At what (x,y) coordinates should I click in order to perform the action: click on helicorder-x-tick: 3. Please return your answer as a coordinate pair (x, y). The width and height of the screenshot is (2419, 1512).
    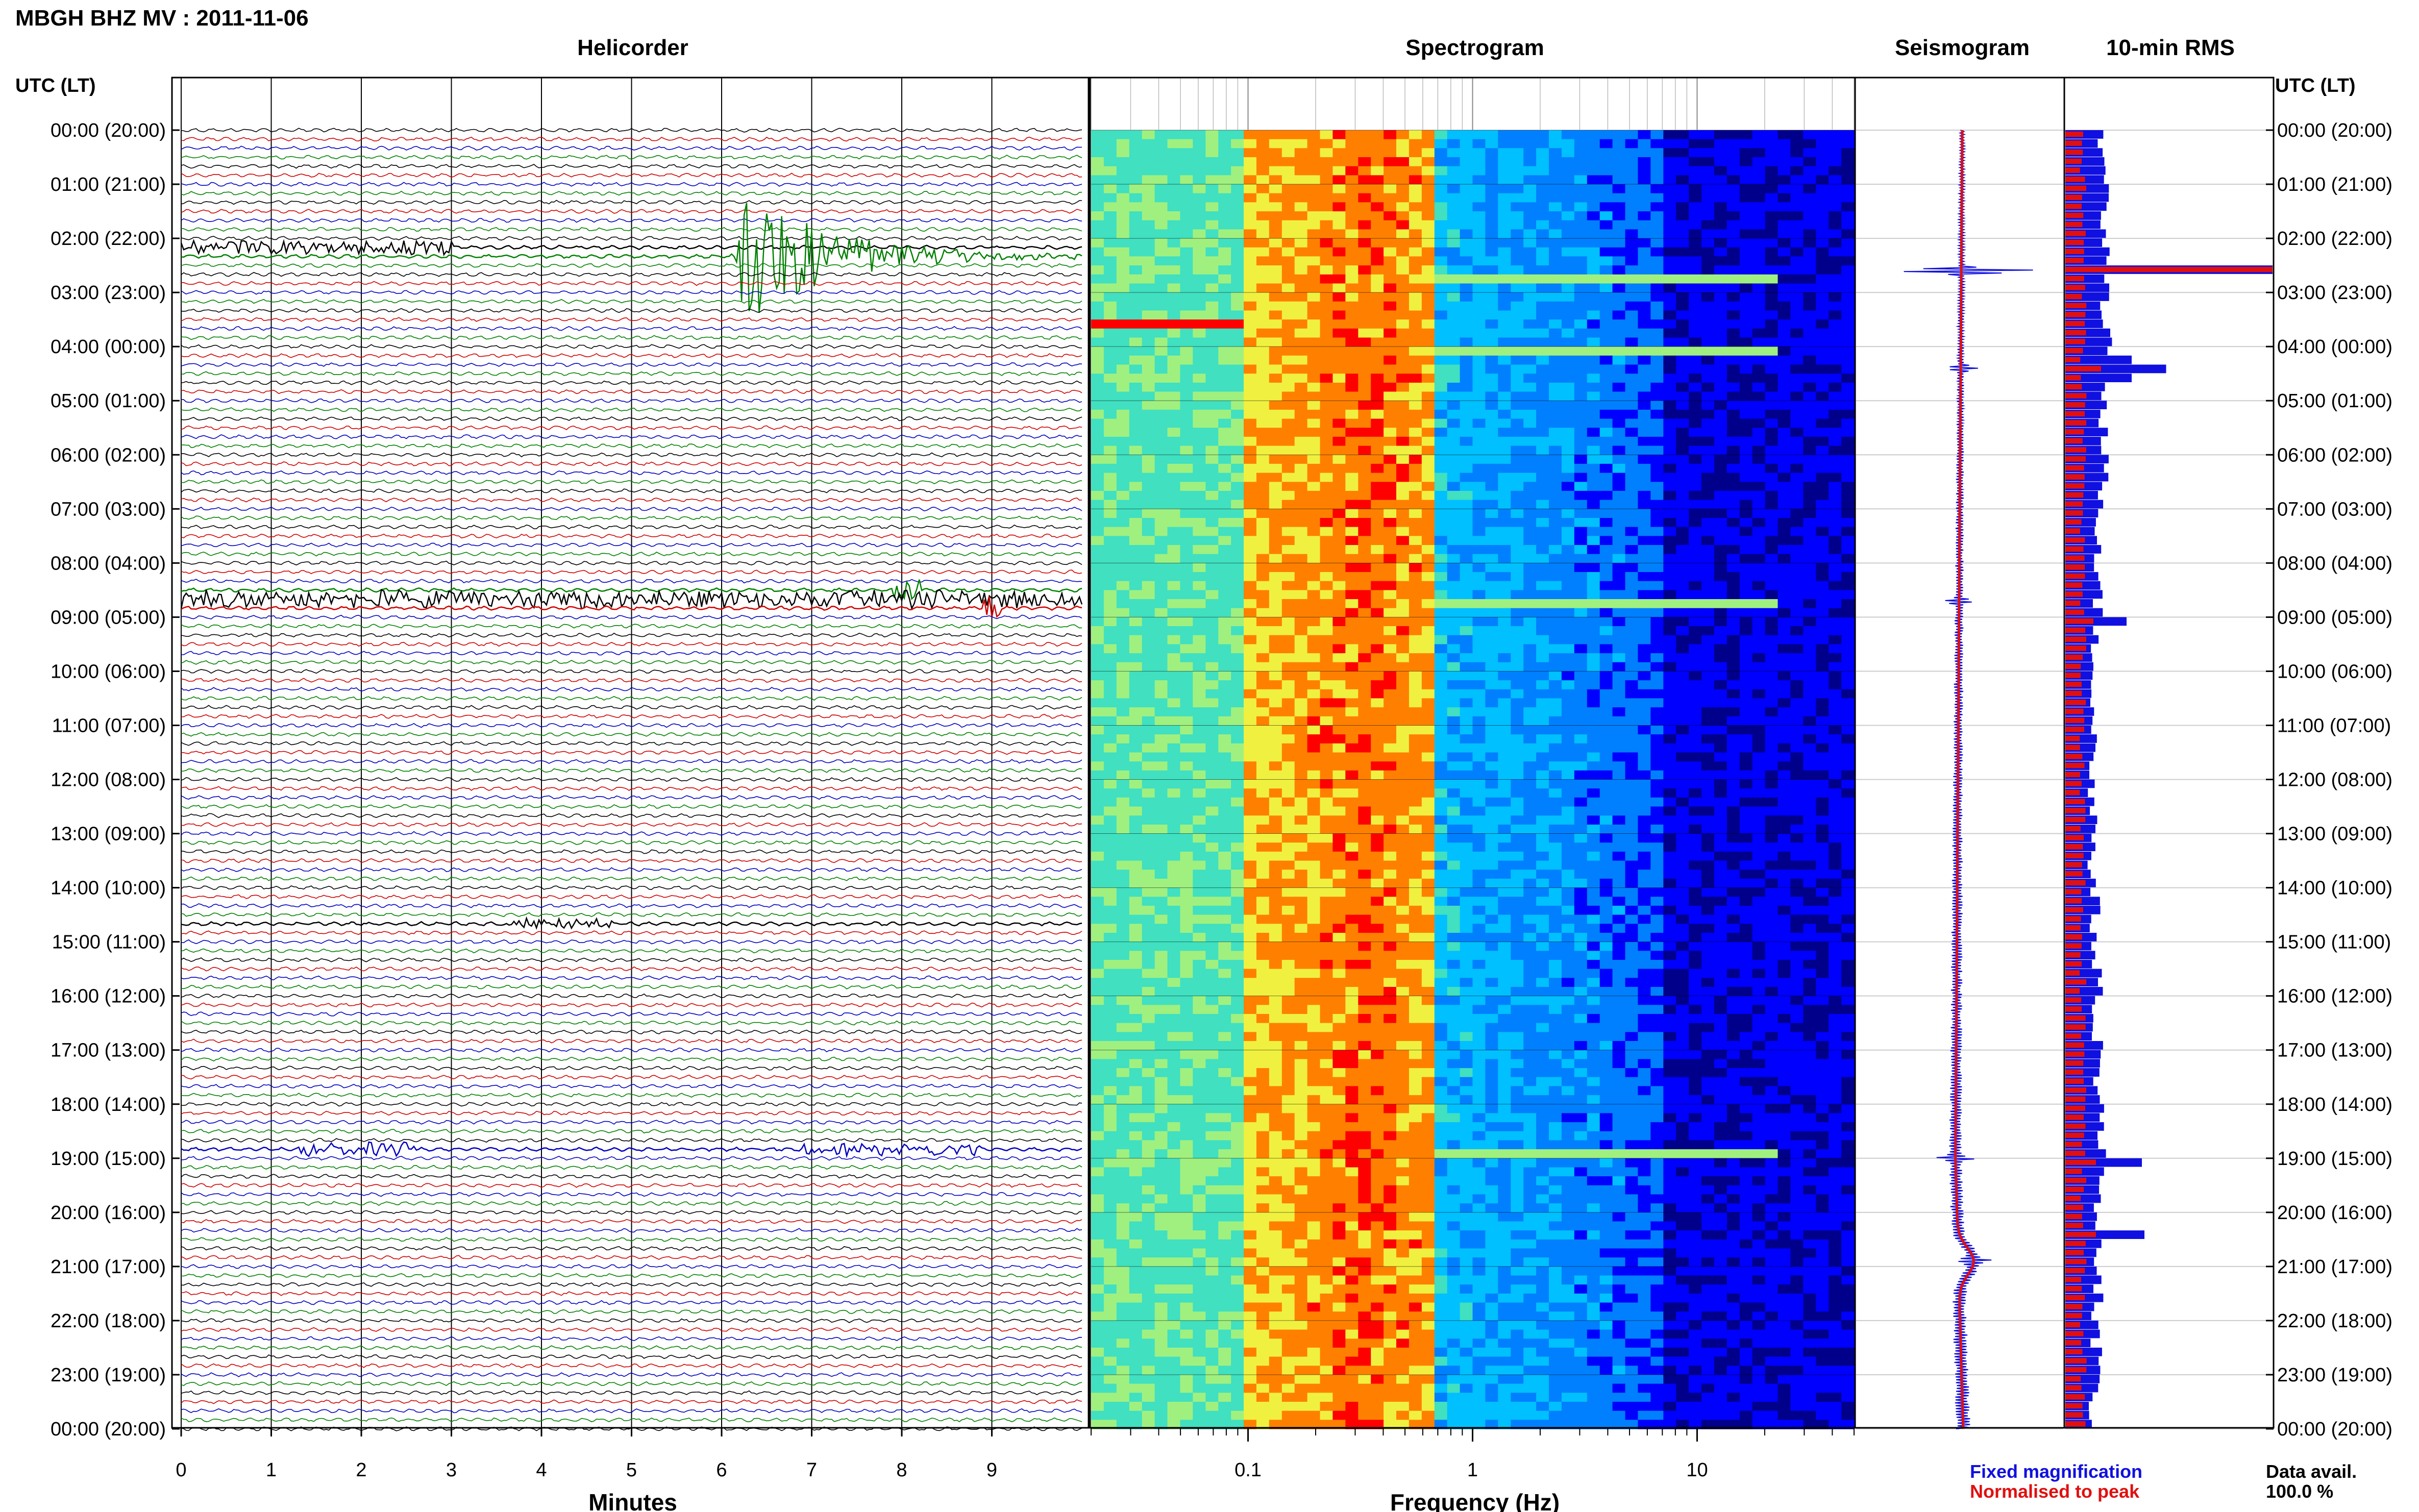
    Looking at the image, I should click on (451, 1470).